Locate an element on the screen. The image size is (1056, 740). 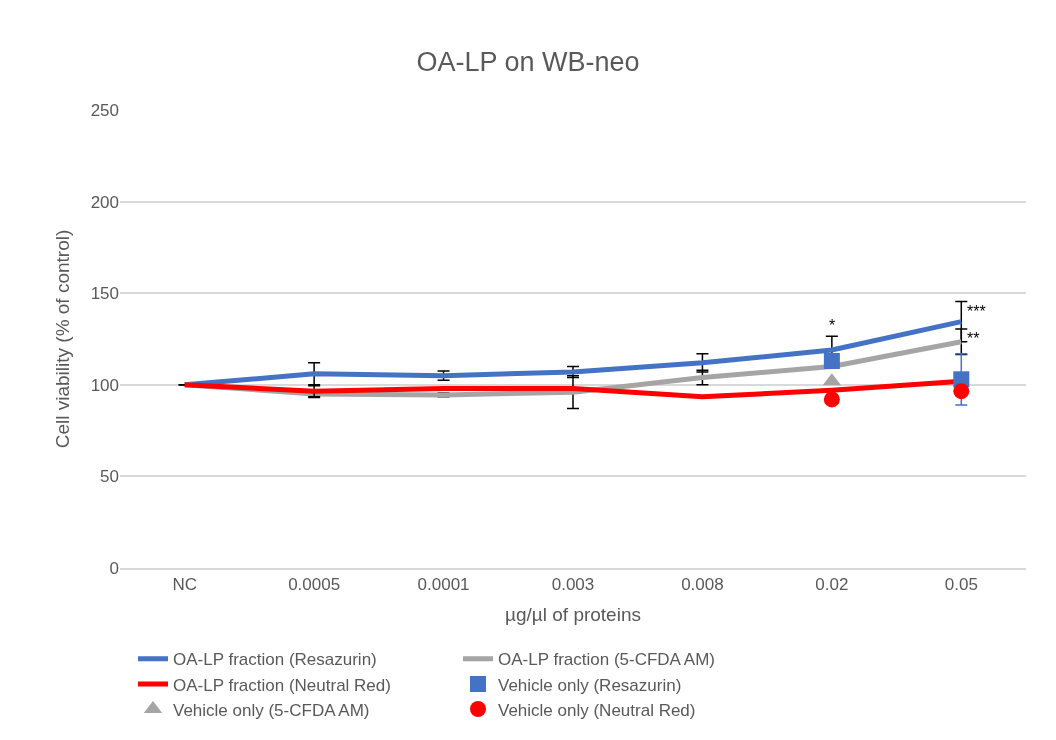
y-tick-label: 150 is located at coordinates (104, 294).